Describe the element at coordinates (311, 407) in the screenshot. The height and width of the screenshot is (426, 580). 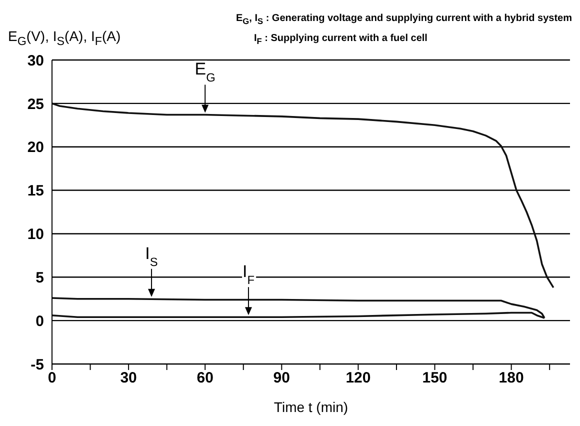
I see `x-axis-title: Time t (min)` at that location.